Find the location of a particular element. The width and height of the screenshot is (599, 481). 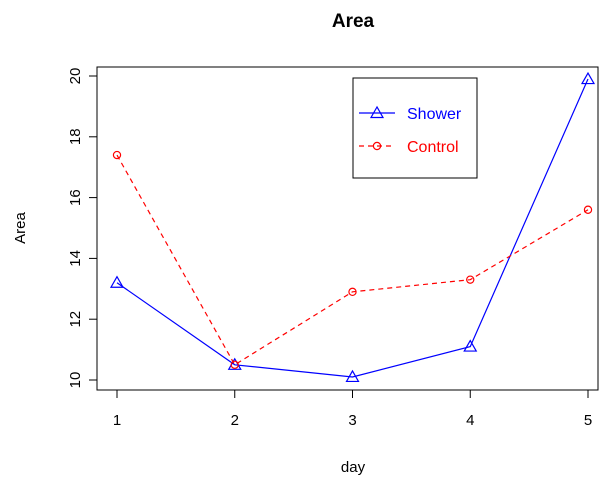

y-tick-label: 12 is located at coordinates (75, 319).